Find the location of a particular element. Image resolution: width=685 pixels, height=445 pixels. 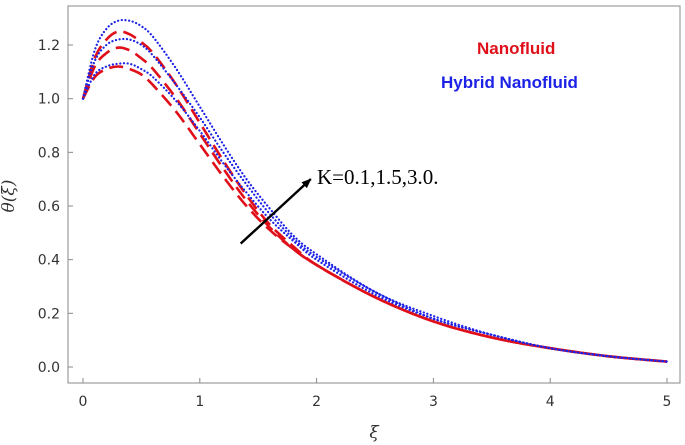

annotation-text: K=0.1,1.5,3.0. is located at coordinates (378, 177).